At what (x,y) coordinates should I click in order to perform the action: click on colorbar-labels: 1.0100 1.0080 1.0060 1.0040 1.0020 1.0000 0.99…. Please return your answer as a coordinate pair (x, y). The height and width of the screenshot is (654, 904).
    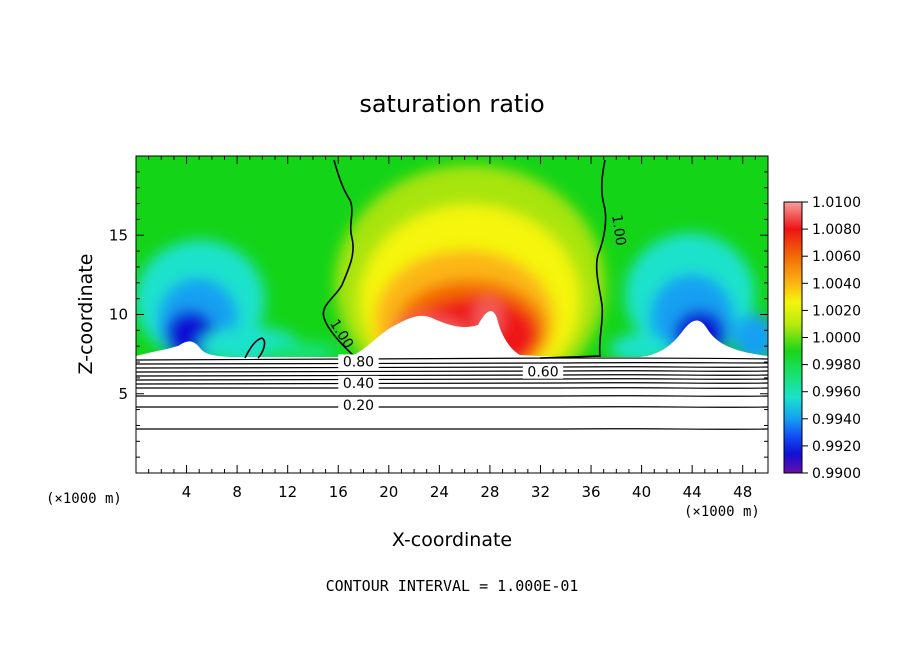
    Looking at the image, I should click on (831, 338).